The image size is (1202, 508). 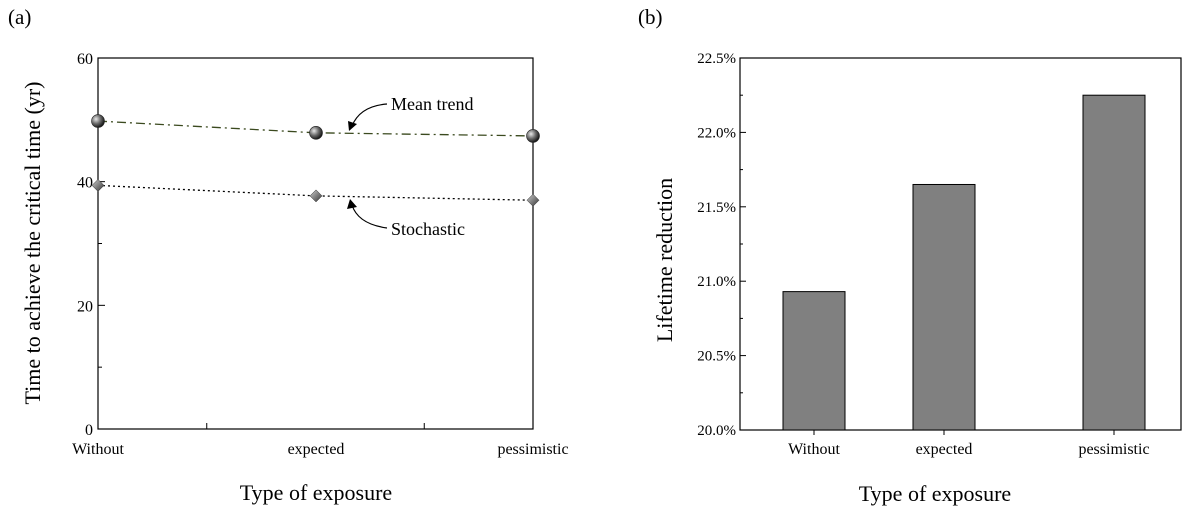 I want to click on x-tick-label-b: Without, so click(x=814, y=449).